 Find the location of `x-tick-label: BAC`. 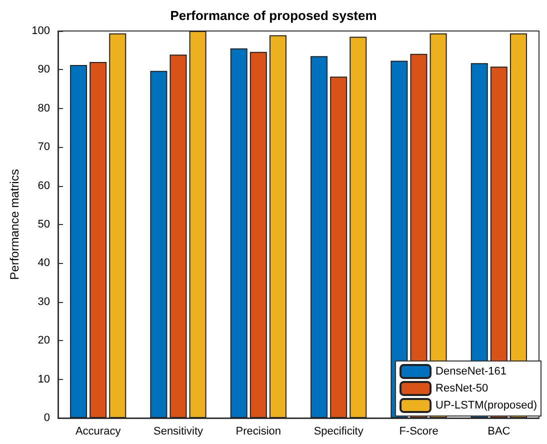

x-tick-label: BAC is located at coordinates (499, 432).